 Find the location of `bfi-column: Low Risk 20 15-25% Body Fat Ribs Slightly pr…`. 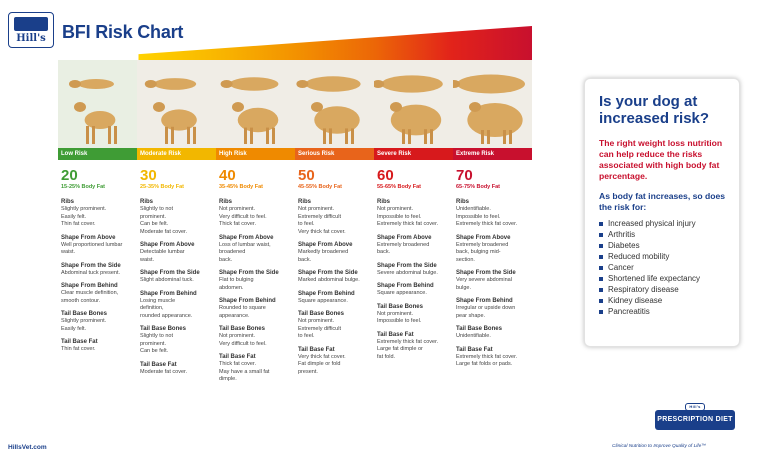

bfi-column: Low Risk 20 15-25% Body Fat Ribs Slightly pr… is located at coordinates (97, 207).